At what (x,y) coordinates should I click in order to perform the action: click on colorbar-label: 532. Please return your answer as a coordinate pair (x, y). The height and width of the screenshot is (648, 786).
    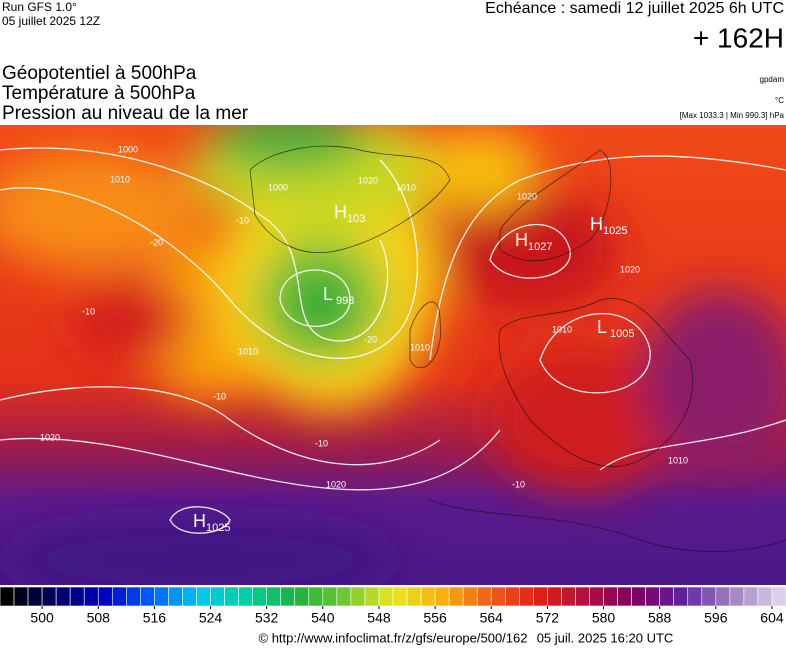
    Looking at the image, I should click on (267, 618).